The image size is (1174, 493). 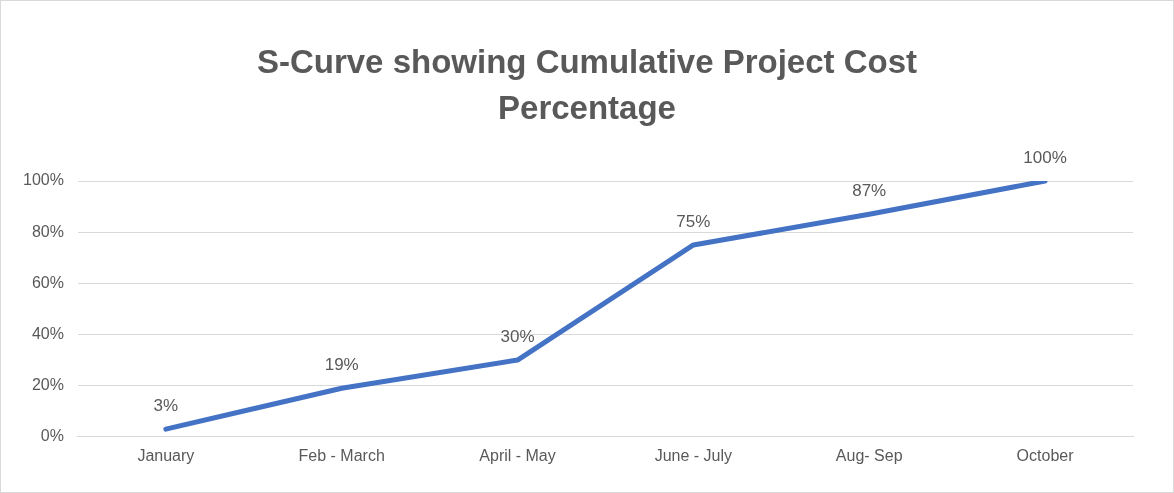 I want to click on data-label: 19%, so click(x=341, y=365).